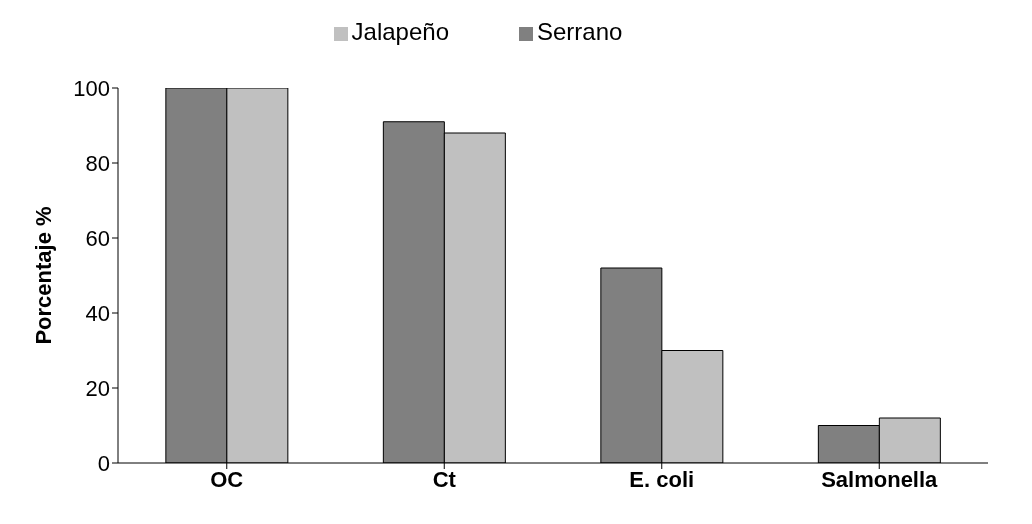 This screenshot has width=1032, height=524. Describe the element at coordinates (444, 479) in the screenshot. I see `x-tick-label: Ct` at that location.